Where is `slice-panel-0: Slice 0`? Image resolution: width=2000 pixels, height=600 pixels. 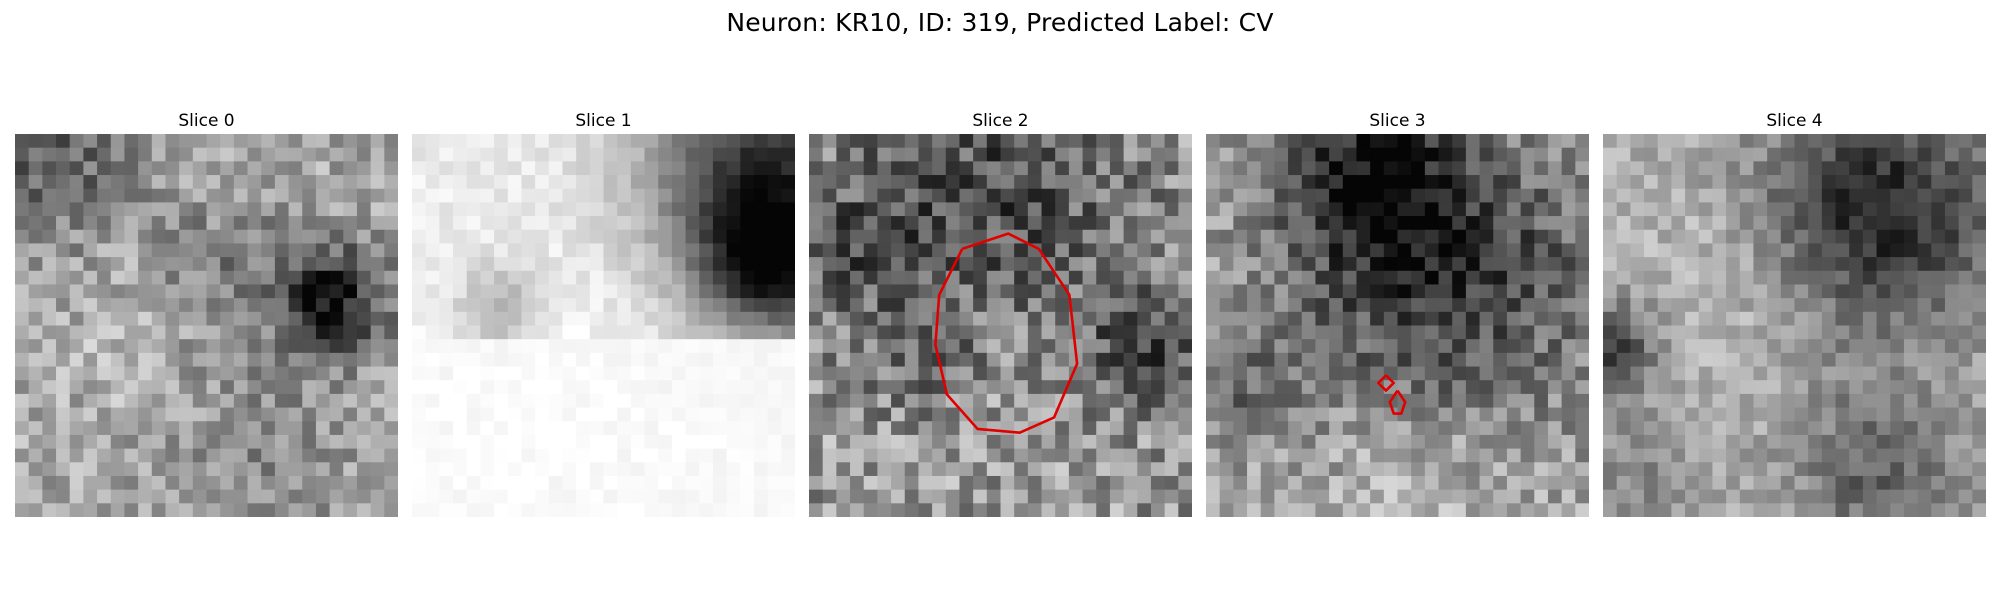
slice-panel-0: Slice 0 is located at coordinates (206, 312).